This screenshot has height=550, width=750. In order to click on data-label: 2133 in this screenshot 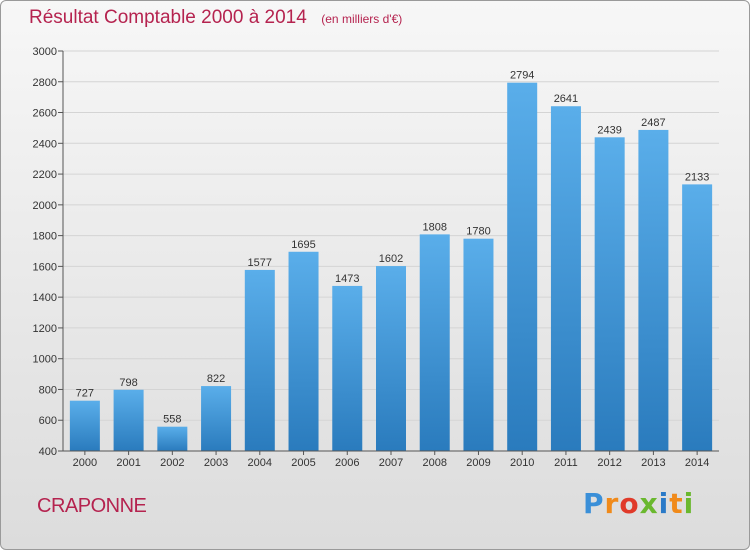, I will do `click(697, 177)`.